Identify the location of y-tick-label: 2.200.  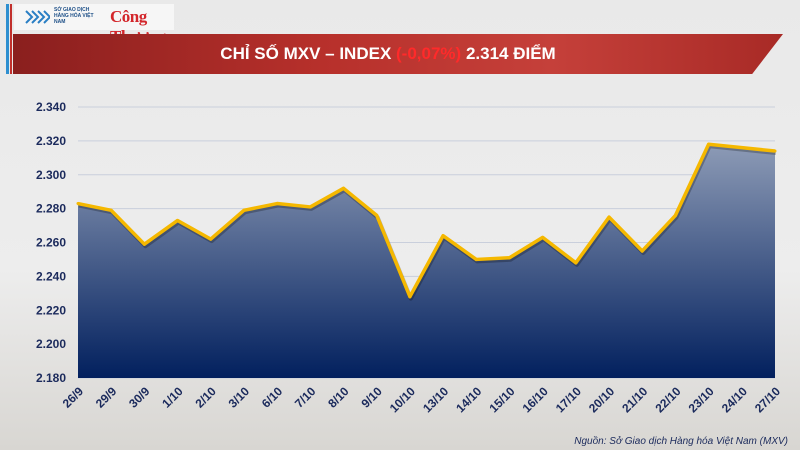
(51, 344).